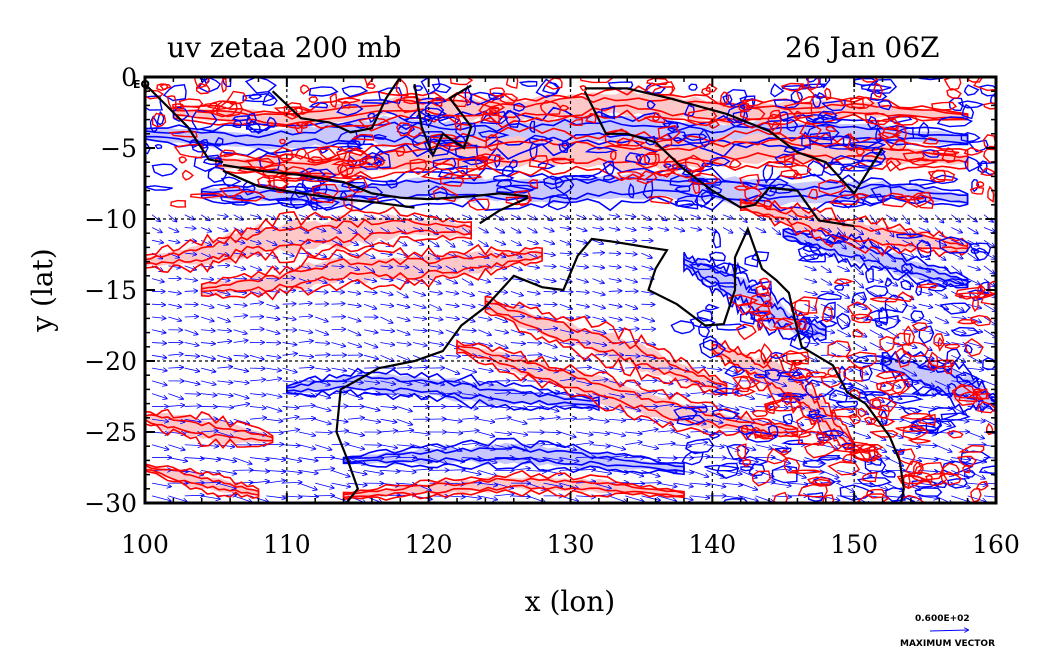 This screenshot has width=1056, height=653. I want to click on positive-contour, so click(209, 429).